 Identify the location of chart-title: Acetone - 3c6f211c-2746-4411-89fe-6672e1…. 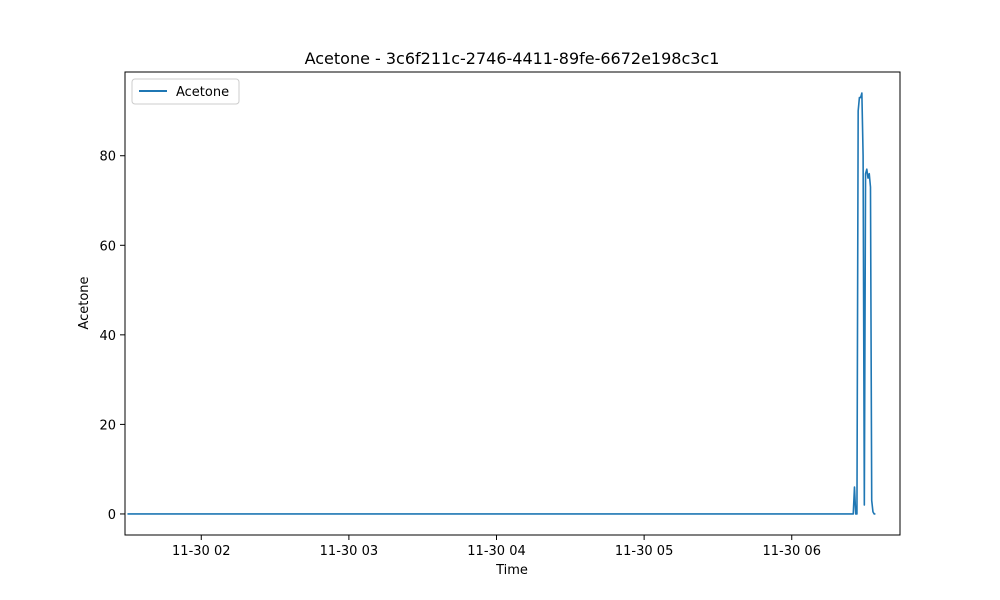
(512, 58).